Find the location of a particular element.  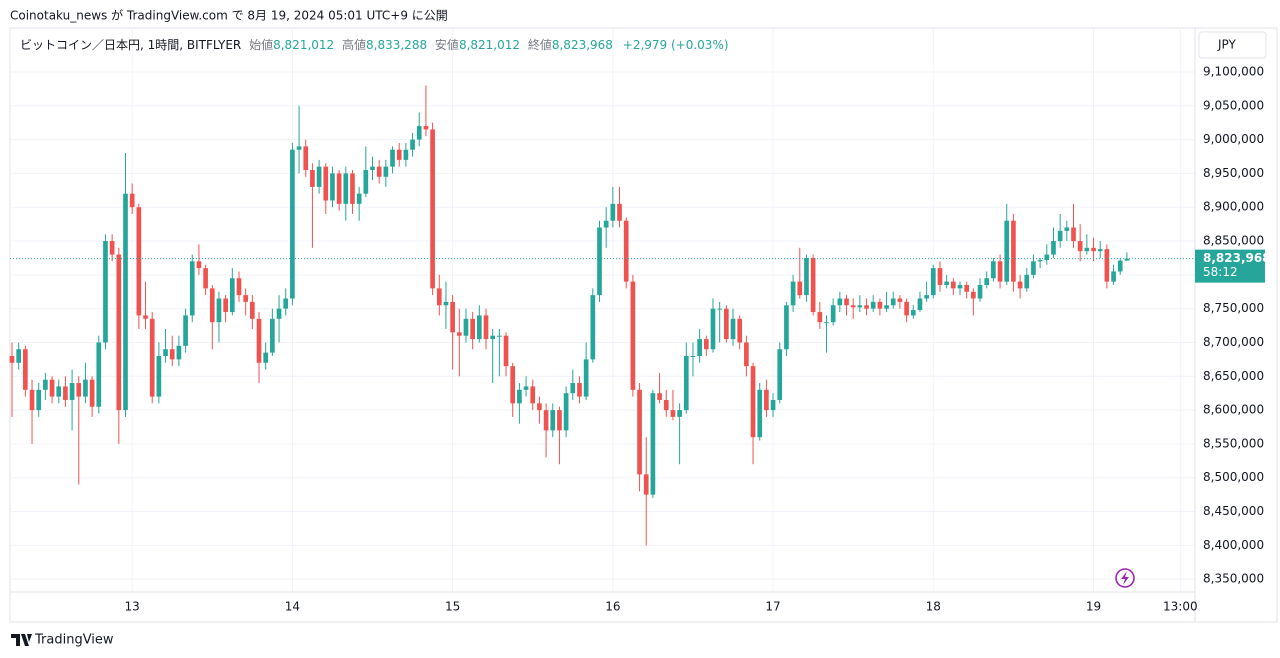

last-price-badge is located at coordinates (1230, 266).